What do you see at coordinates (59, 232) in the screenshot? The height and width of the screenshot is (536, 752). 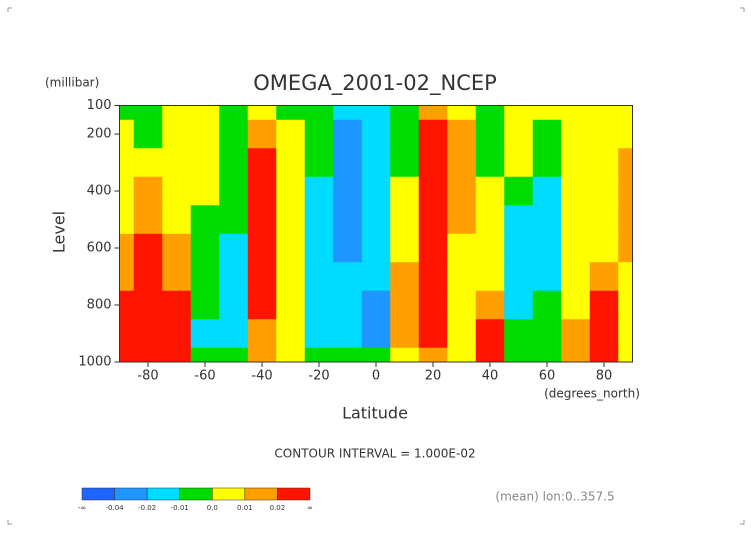 I see `y-axis-label: Level` at bounding box center [59, 232].